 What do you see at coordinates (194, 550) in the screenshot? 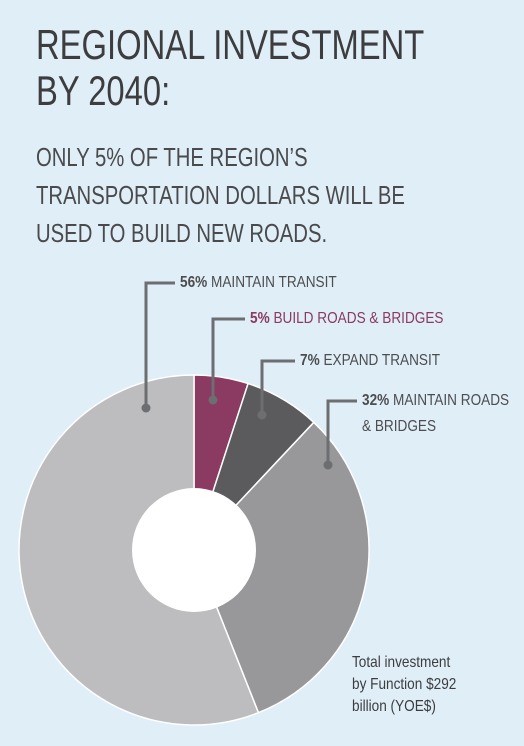
I see `donut-hole` at bounding box center [194, 550].